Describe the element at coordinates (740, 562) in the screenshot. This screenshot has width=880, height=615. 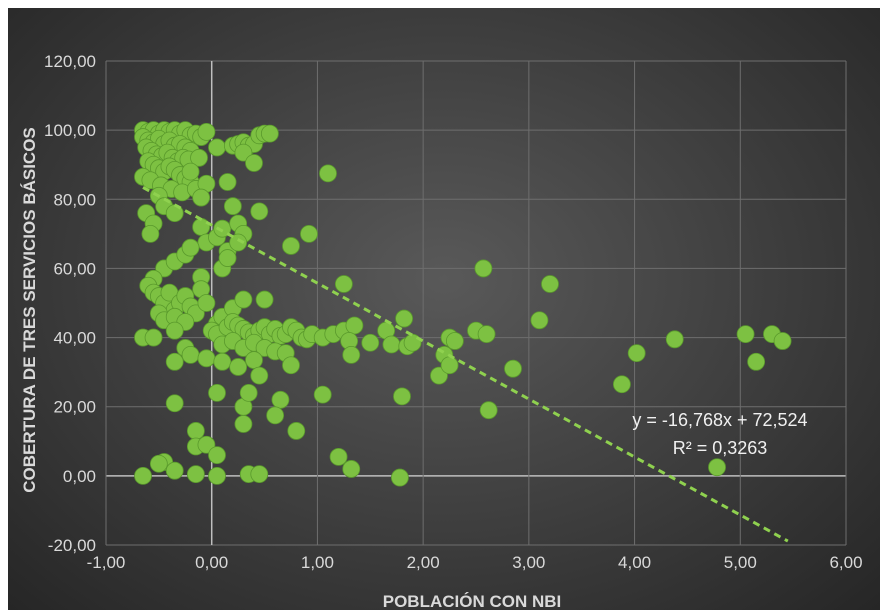
I see `x-tick-label: 5,00` at that location.